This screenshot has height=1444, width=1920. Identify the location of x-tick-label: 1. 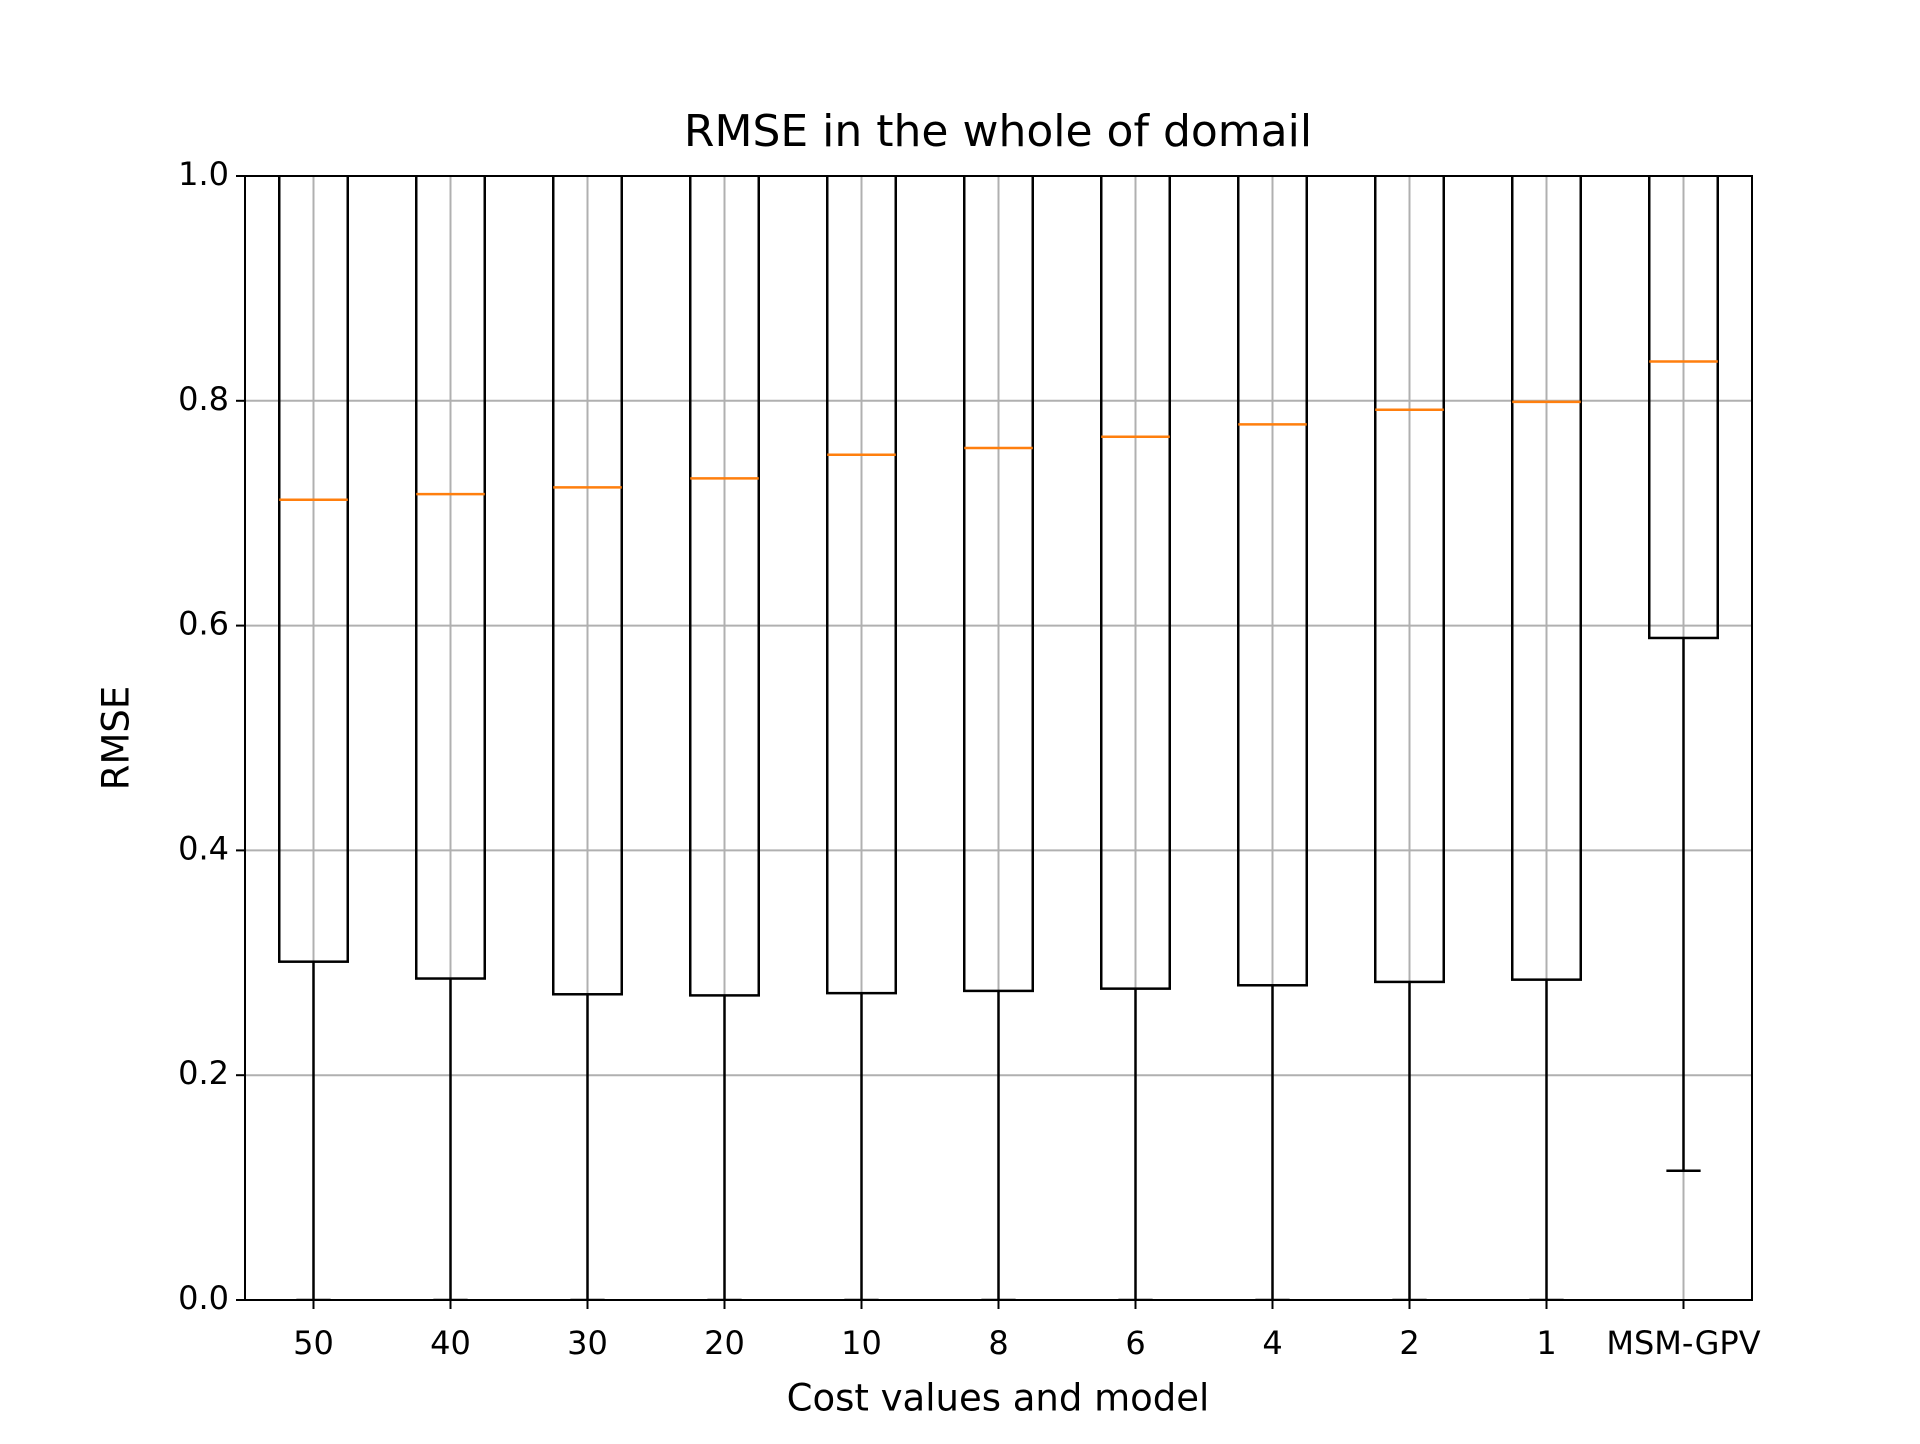
(1546, 1343).